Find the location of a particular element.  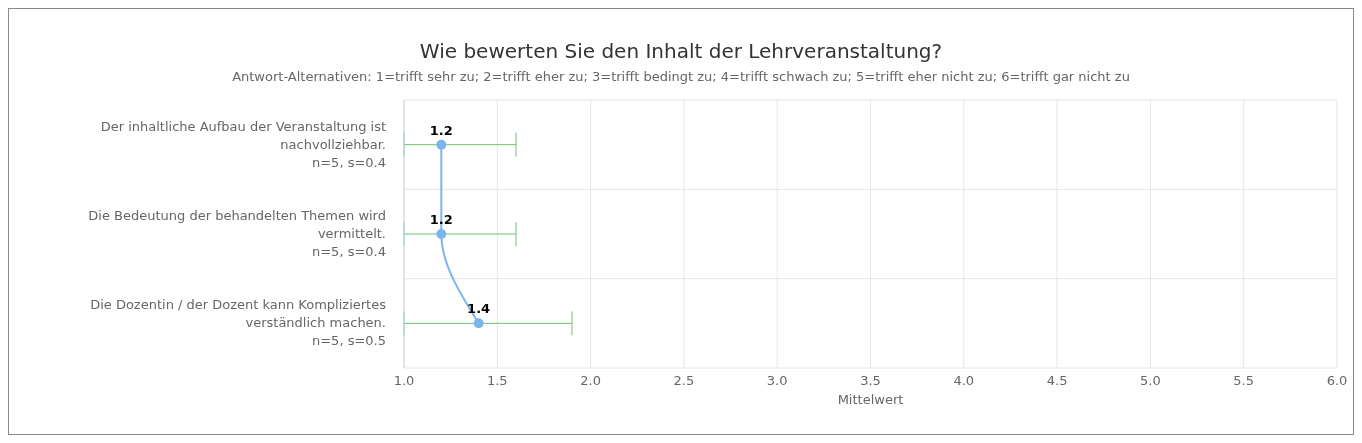

x-tick-label: 2.5 is located at coordinates (684, 381).